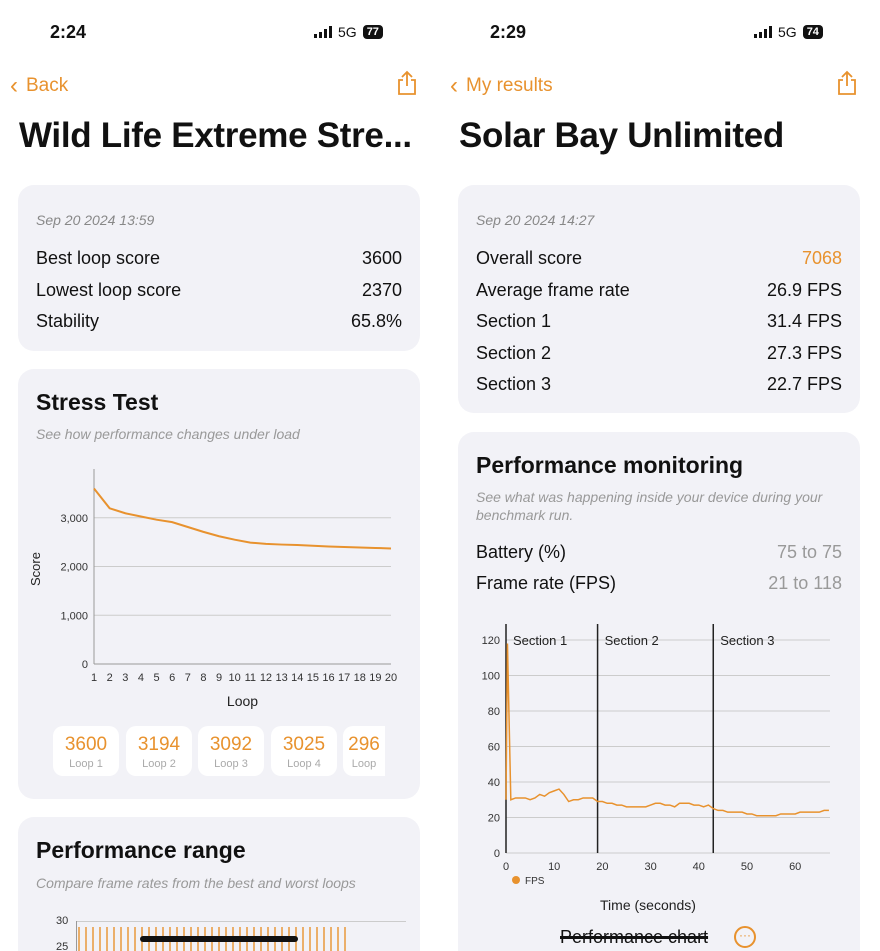  Describe the element at coordinates (304, 751) in the screenshot. I see `loop-card: 3025 Loop 4` at that location.